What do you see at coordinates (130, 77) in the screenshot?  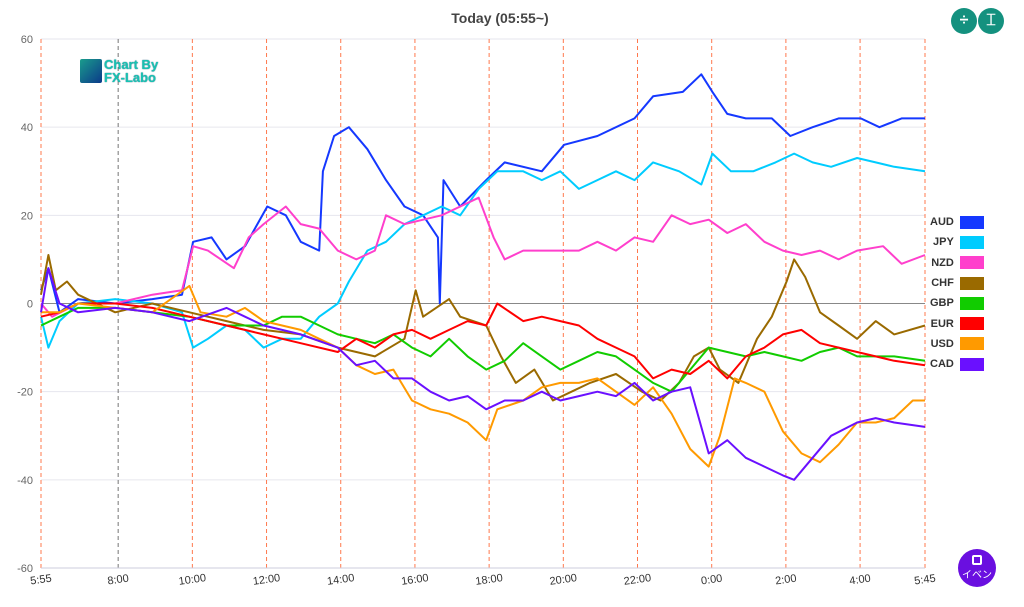 I see `logo-line-2: FX-Labo` at bounding box center [130, 77].